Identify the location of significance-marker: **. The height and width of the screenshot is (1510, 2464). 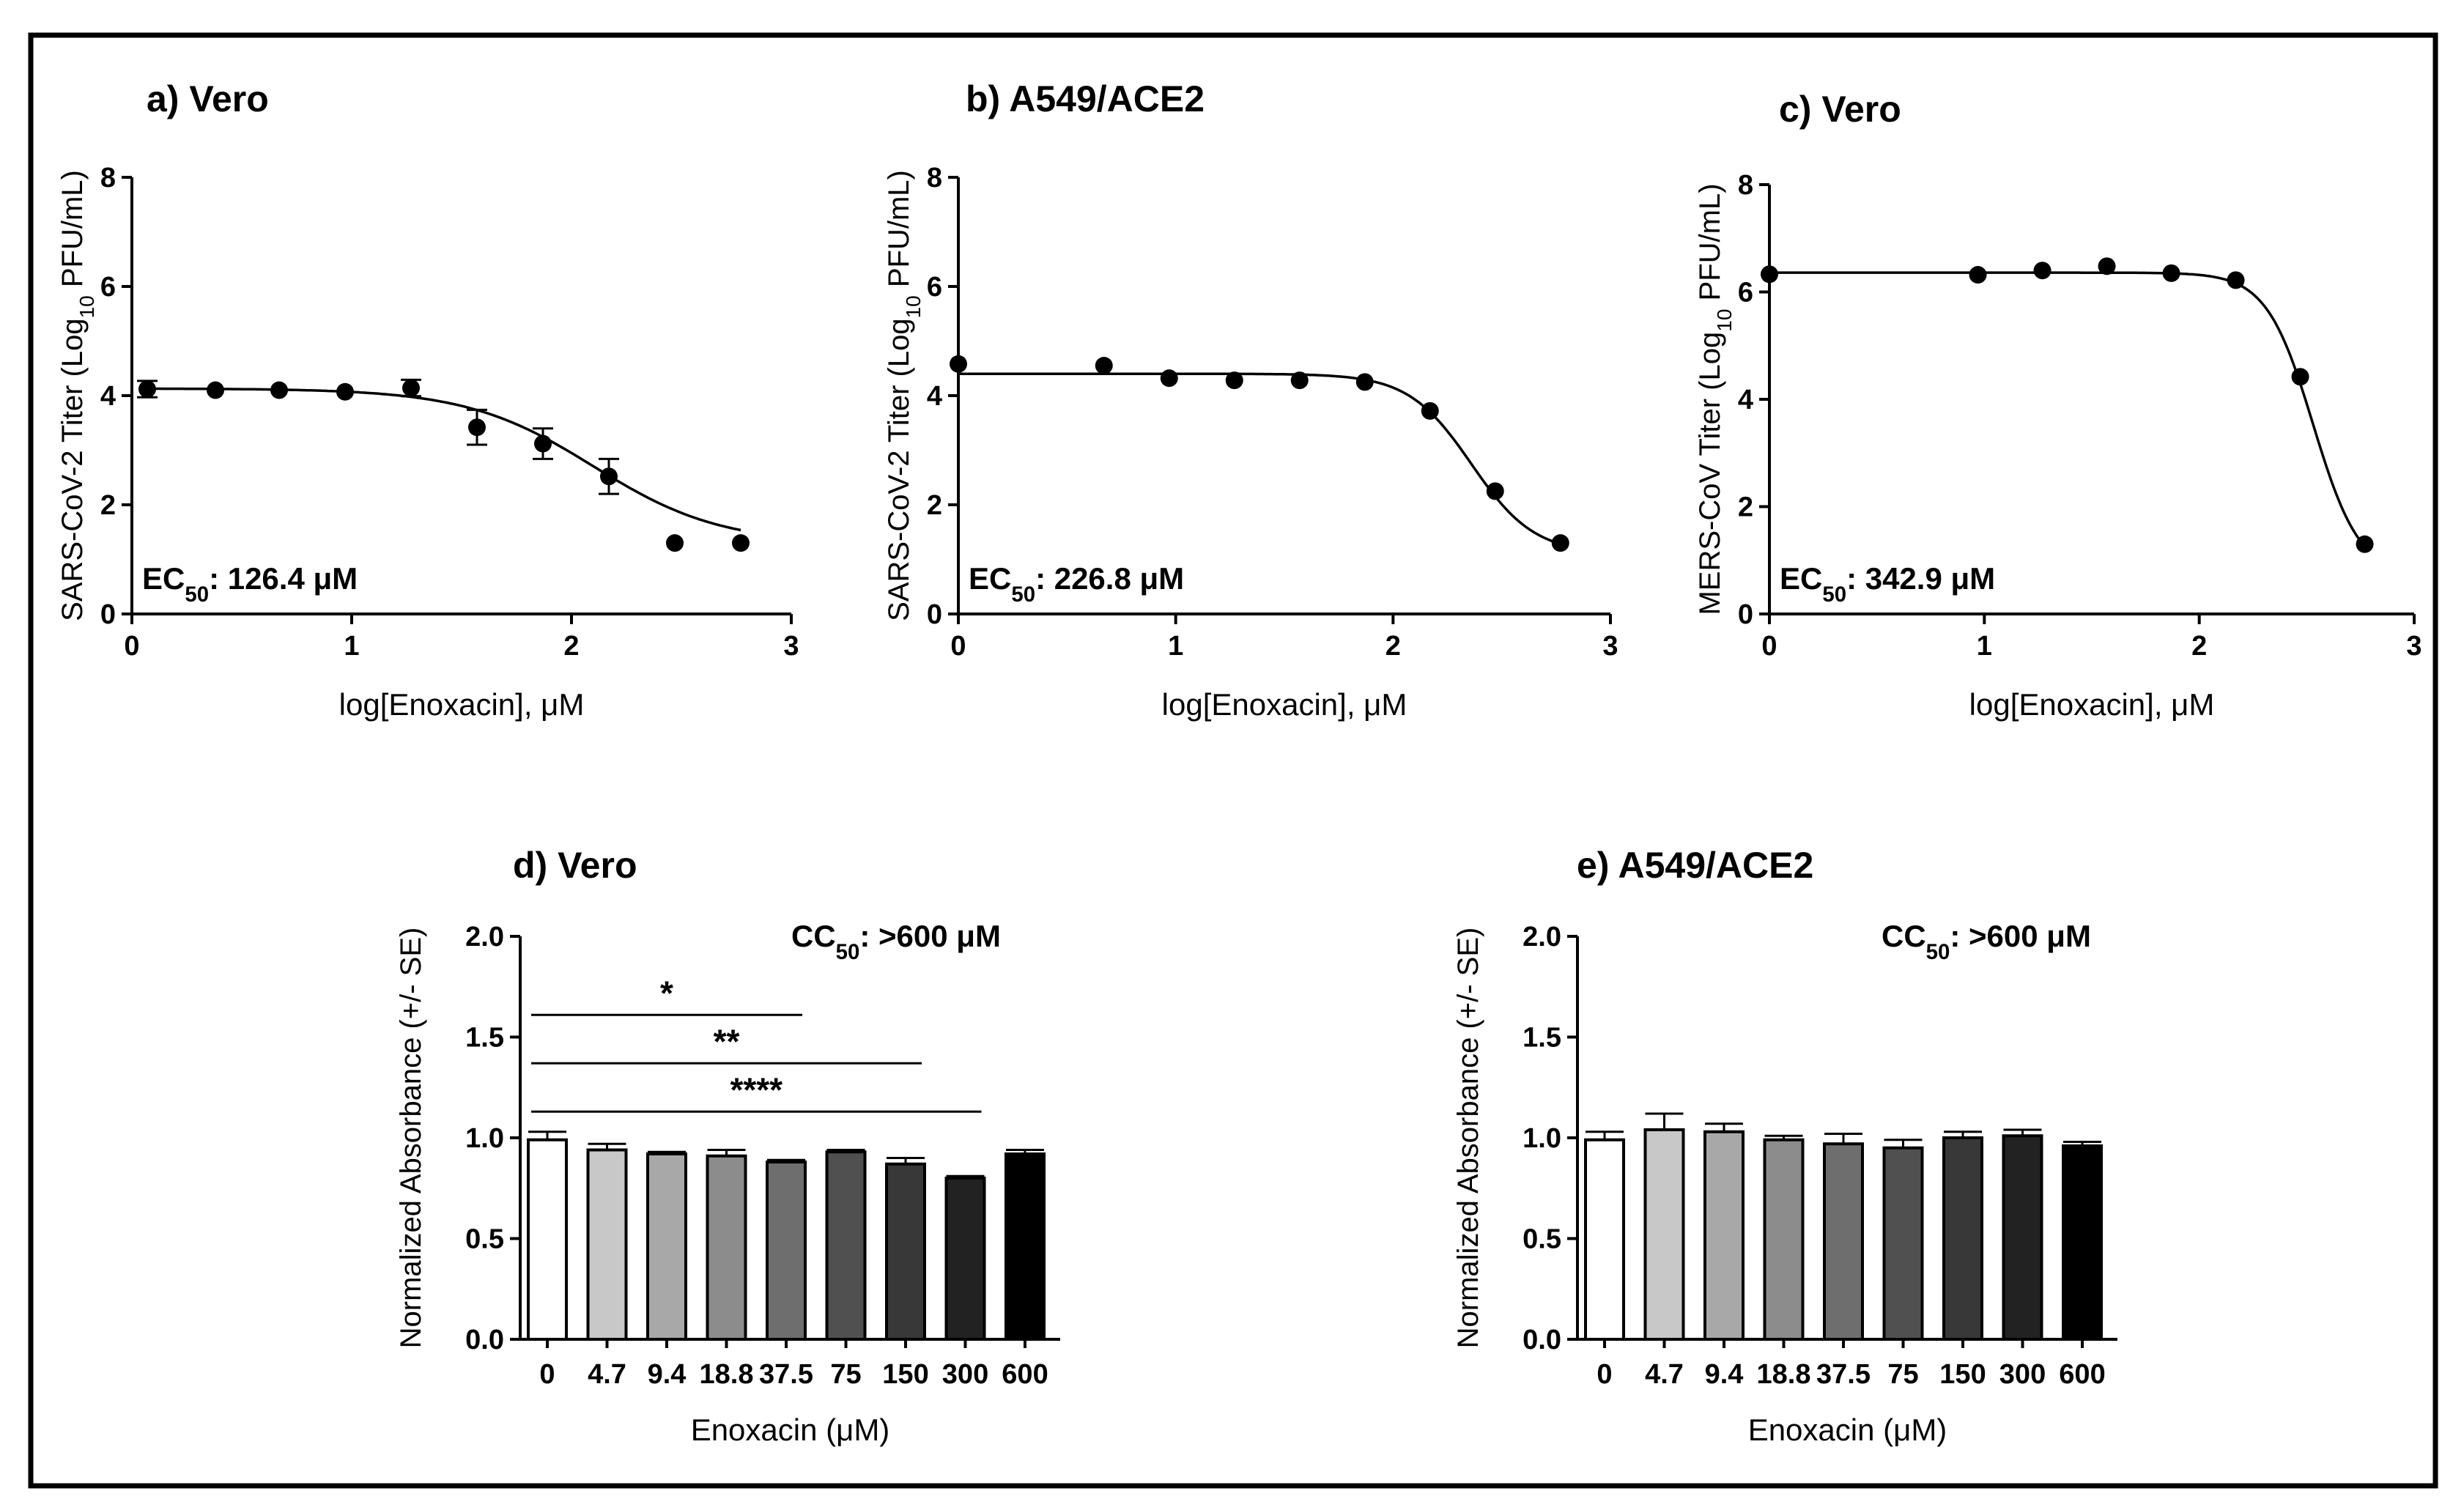
(727, 1041).